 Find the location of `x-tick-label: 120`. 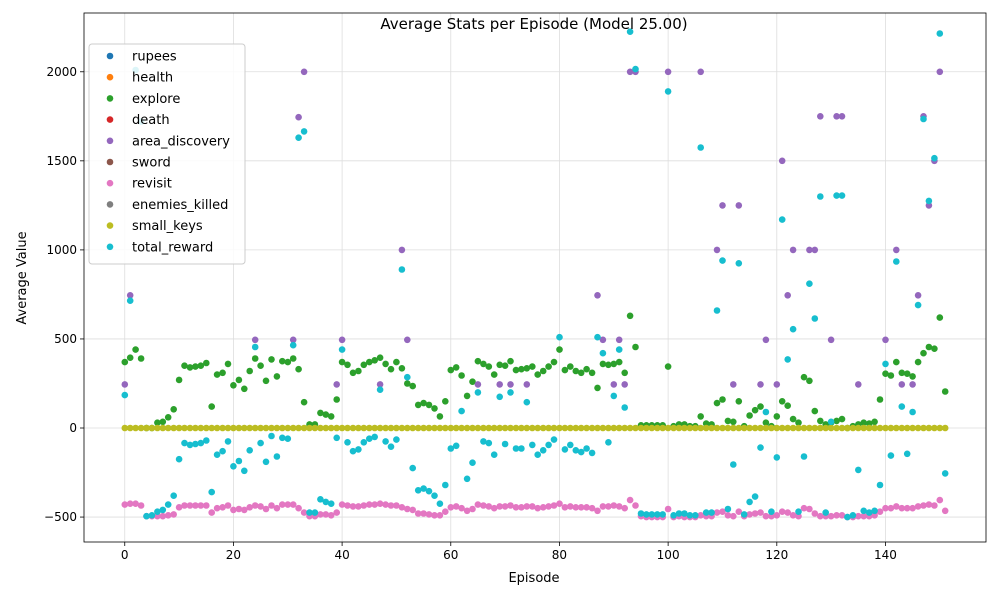

x-tick-label: 120 is located at coordinates (776, 555).